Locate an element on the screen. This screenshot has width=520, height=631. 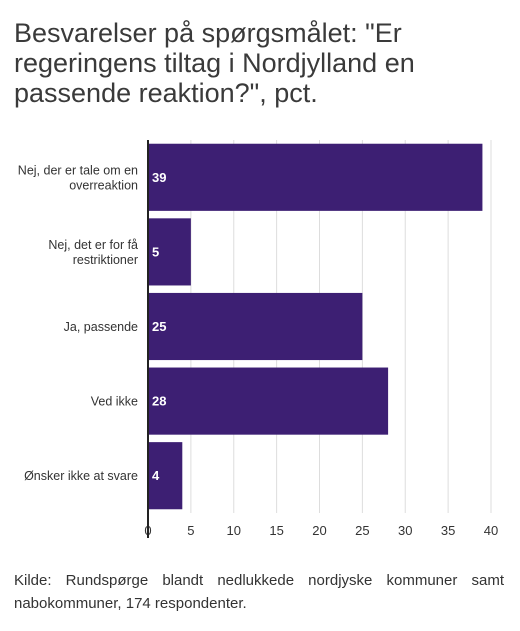
x-tick-label: 30 is located at coordinates (405, 530).